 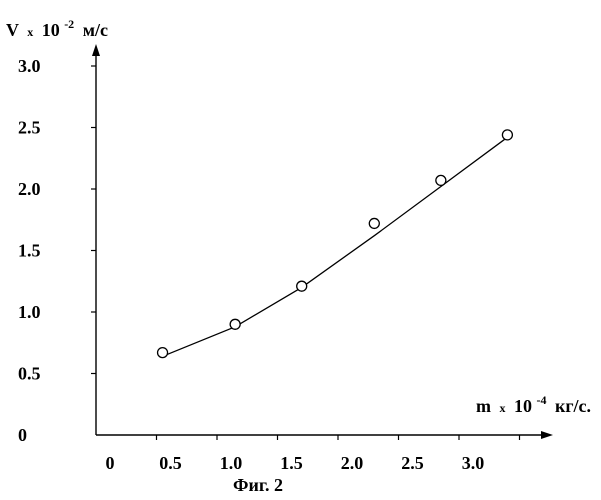 What do you see at coordinates (473, 463) in the screenshot?
I see `x-tick-label: 3.0` at bounding box center [473, 463].